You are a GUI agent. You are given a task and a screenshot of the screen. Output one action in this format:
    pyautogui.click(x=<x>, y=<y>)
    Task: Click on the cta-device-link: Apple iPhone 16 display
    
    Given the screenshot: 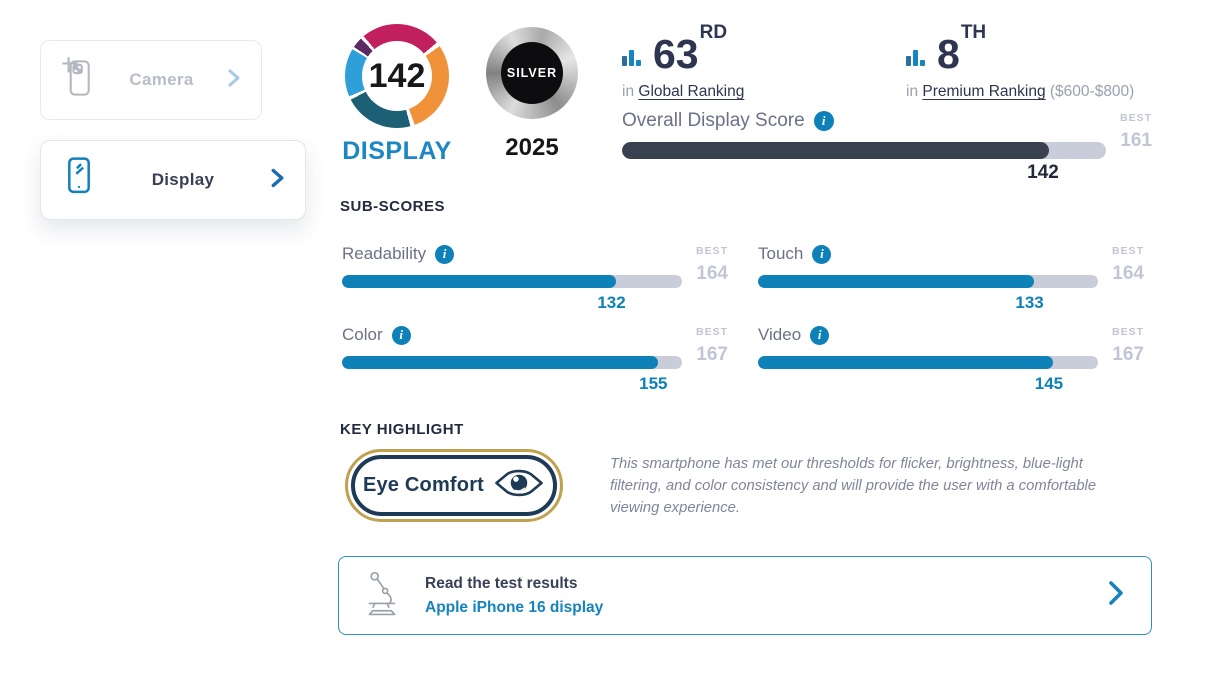 What is the action you would take?
    pyautogui.click(x=514, y=607)
    